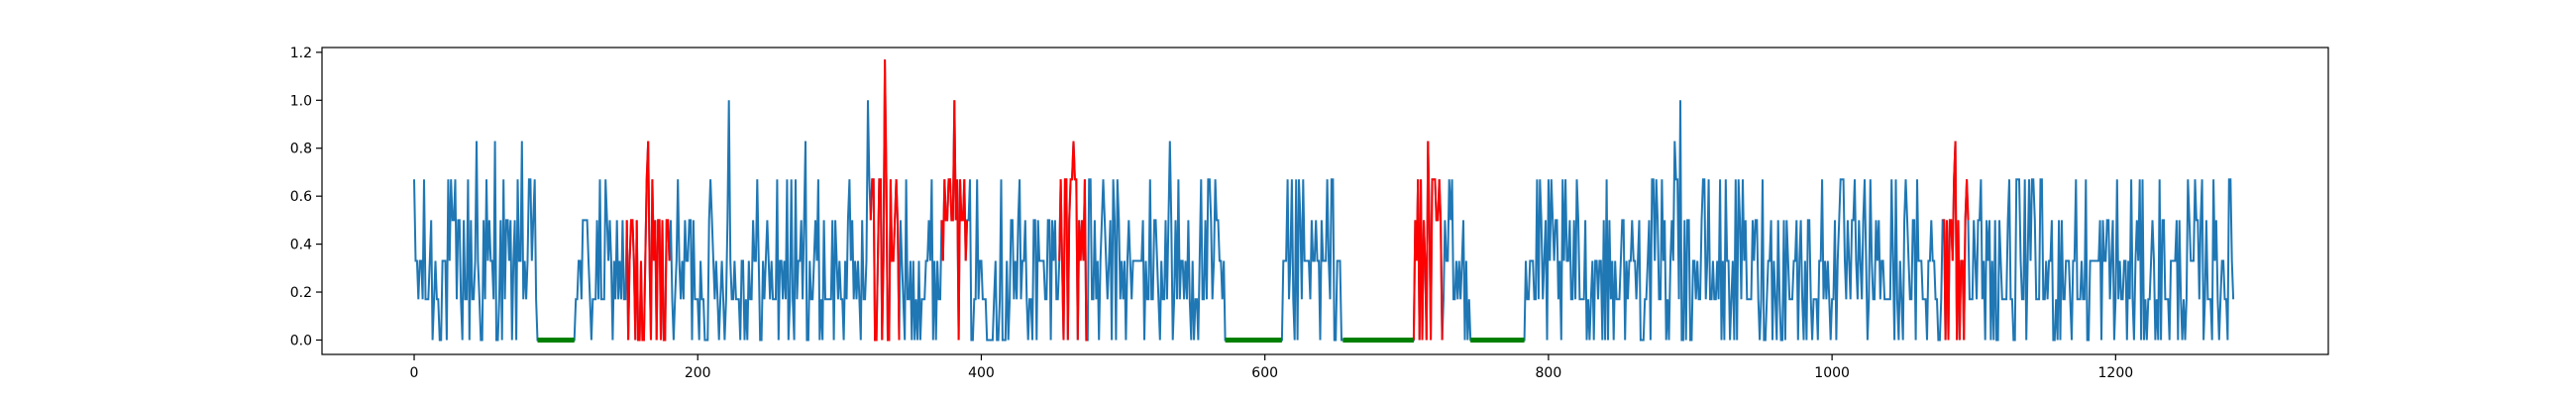  What do you see at coordinates (698, 373) in the screenshot?
I see `x-tick-label: 200` at bounding box center [698, 373].